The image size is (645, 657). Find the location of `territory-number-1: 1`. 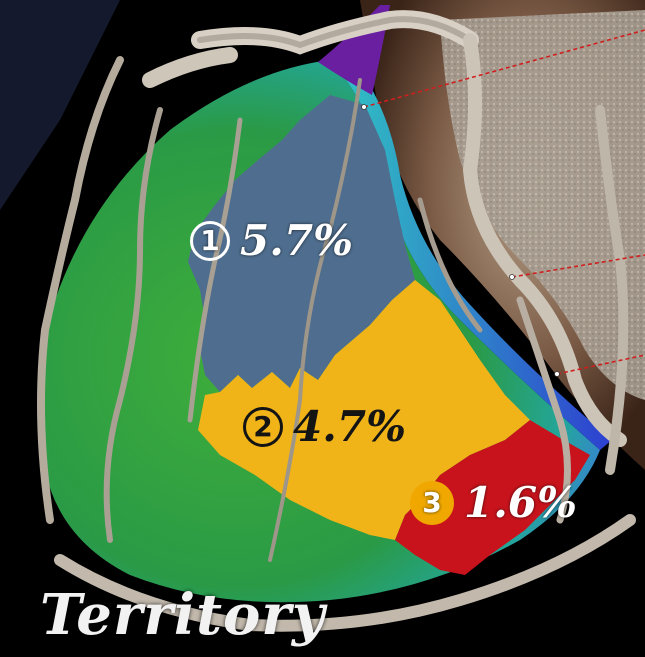

territory-number-1: 1 is located at coordinates (210, 241).